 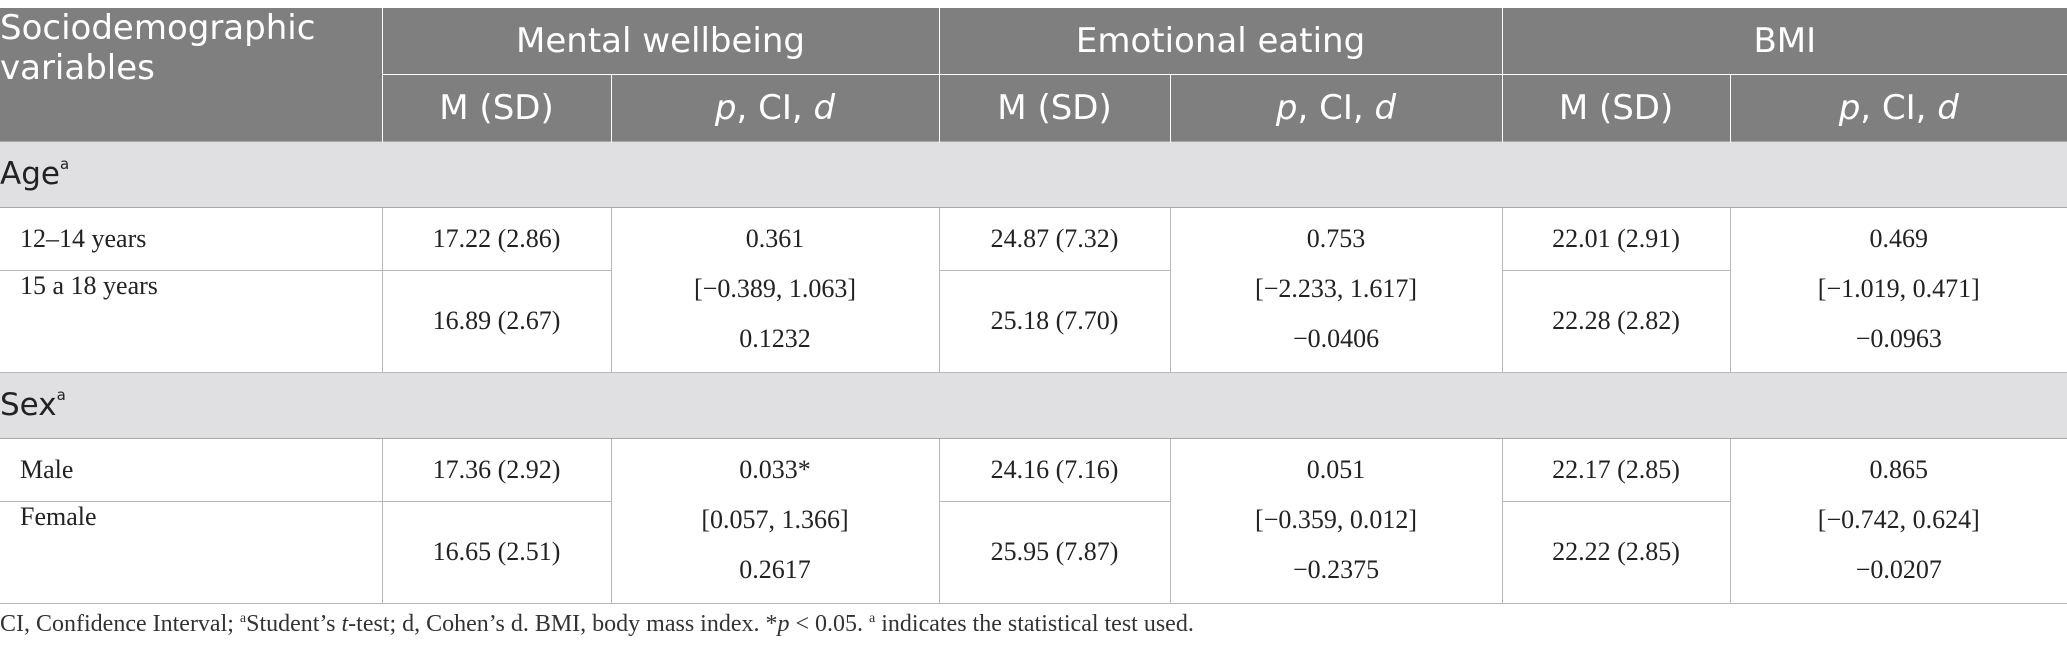 What do you see at coordinates (497, 107) in the screenshot?
I see `header-mw-m-sd: M (SD)` at bounding box center [497, 107].